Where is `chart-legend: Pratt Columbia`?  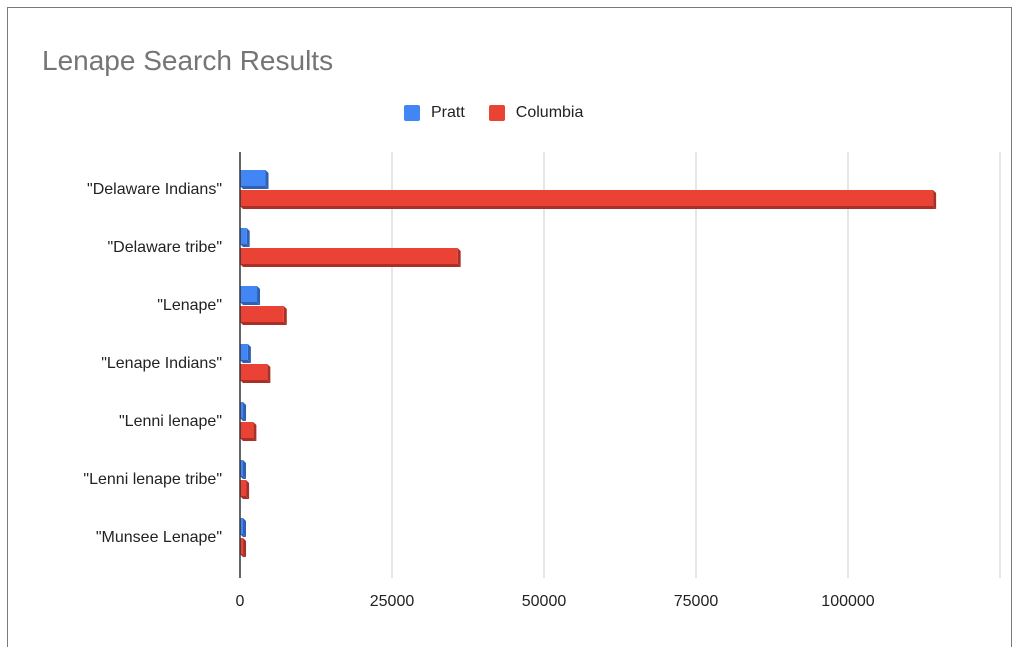 chart-legend: Pratt Columbia is located at coordinates (505, 113).